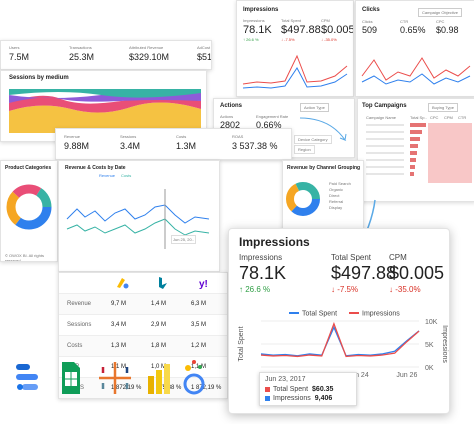  Describe the element at coordinates (291, 389) in the screenshot. I see `tooltip-label: Total Spent` at that location.